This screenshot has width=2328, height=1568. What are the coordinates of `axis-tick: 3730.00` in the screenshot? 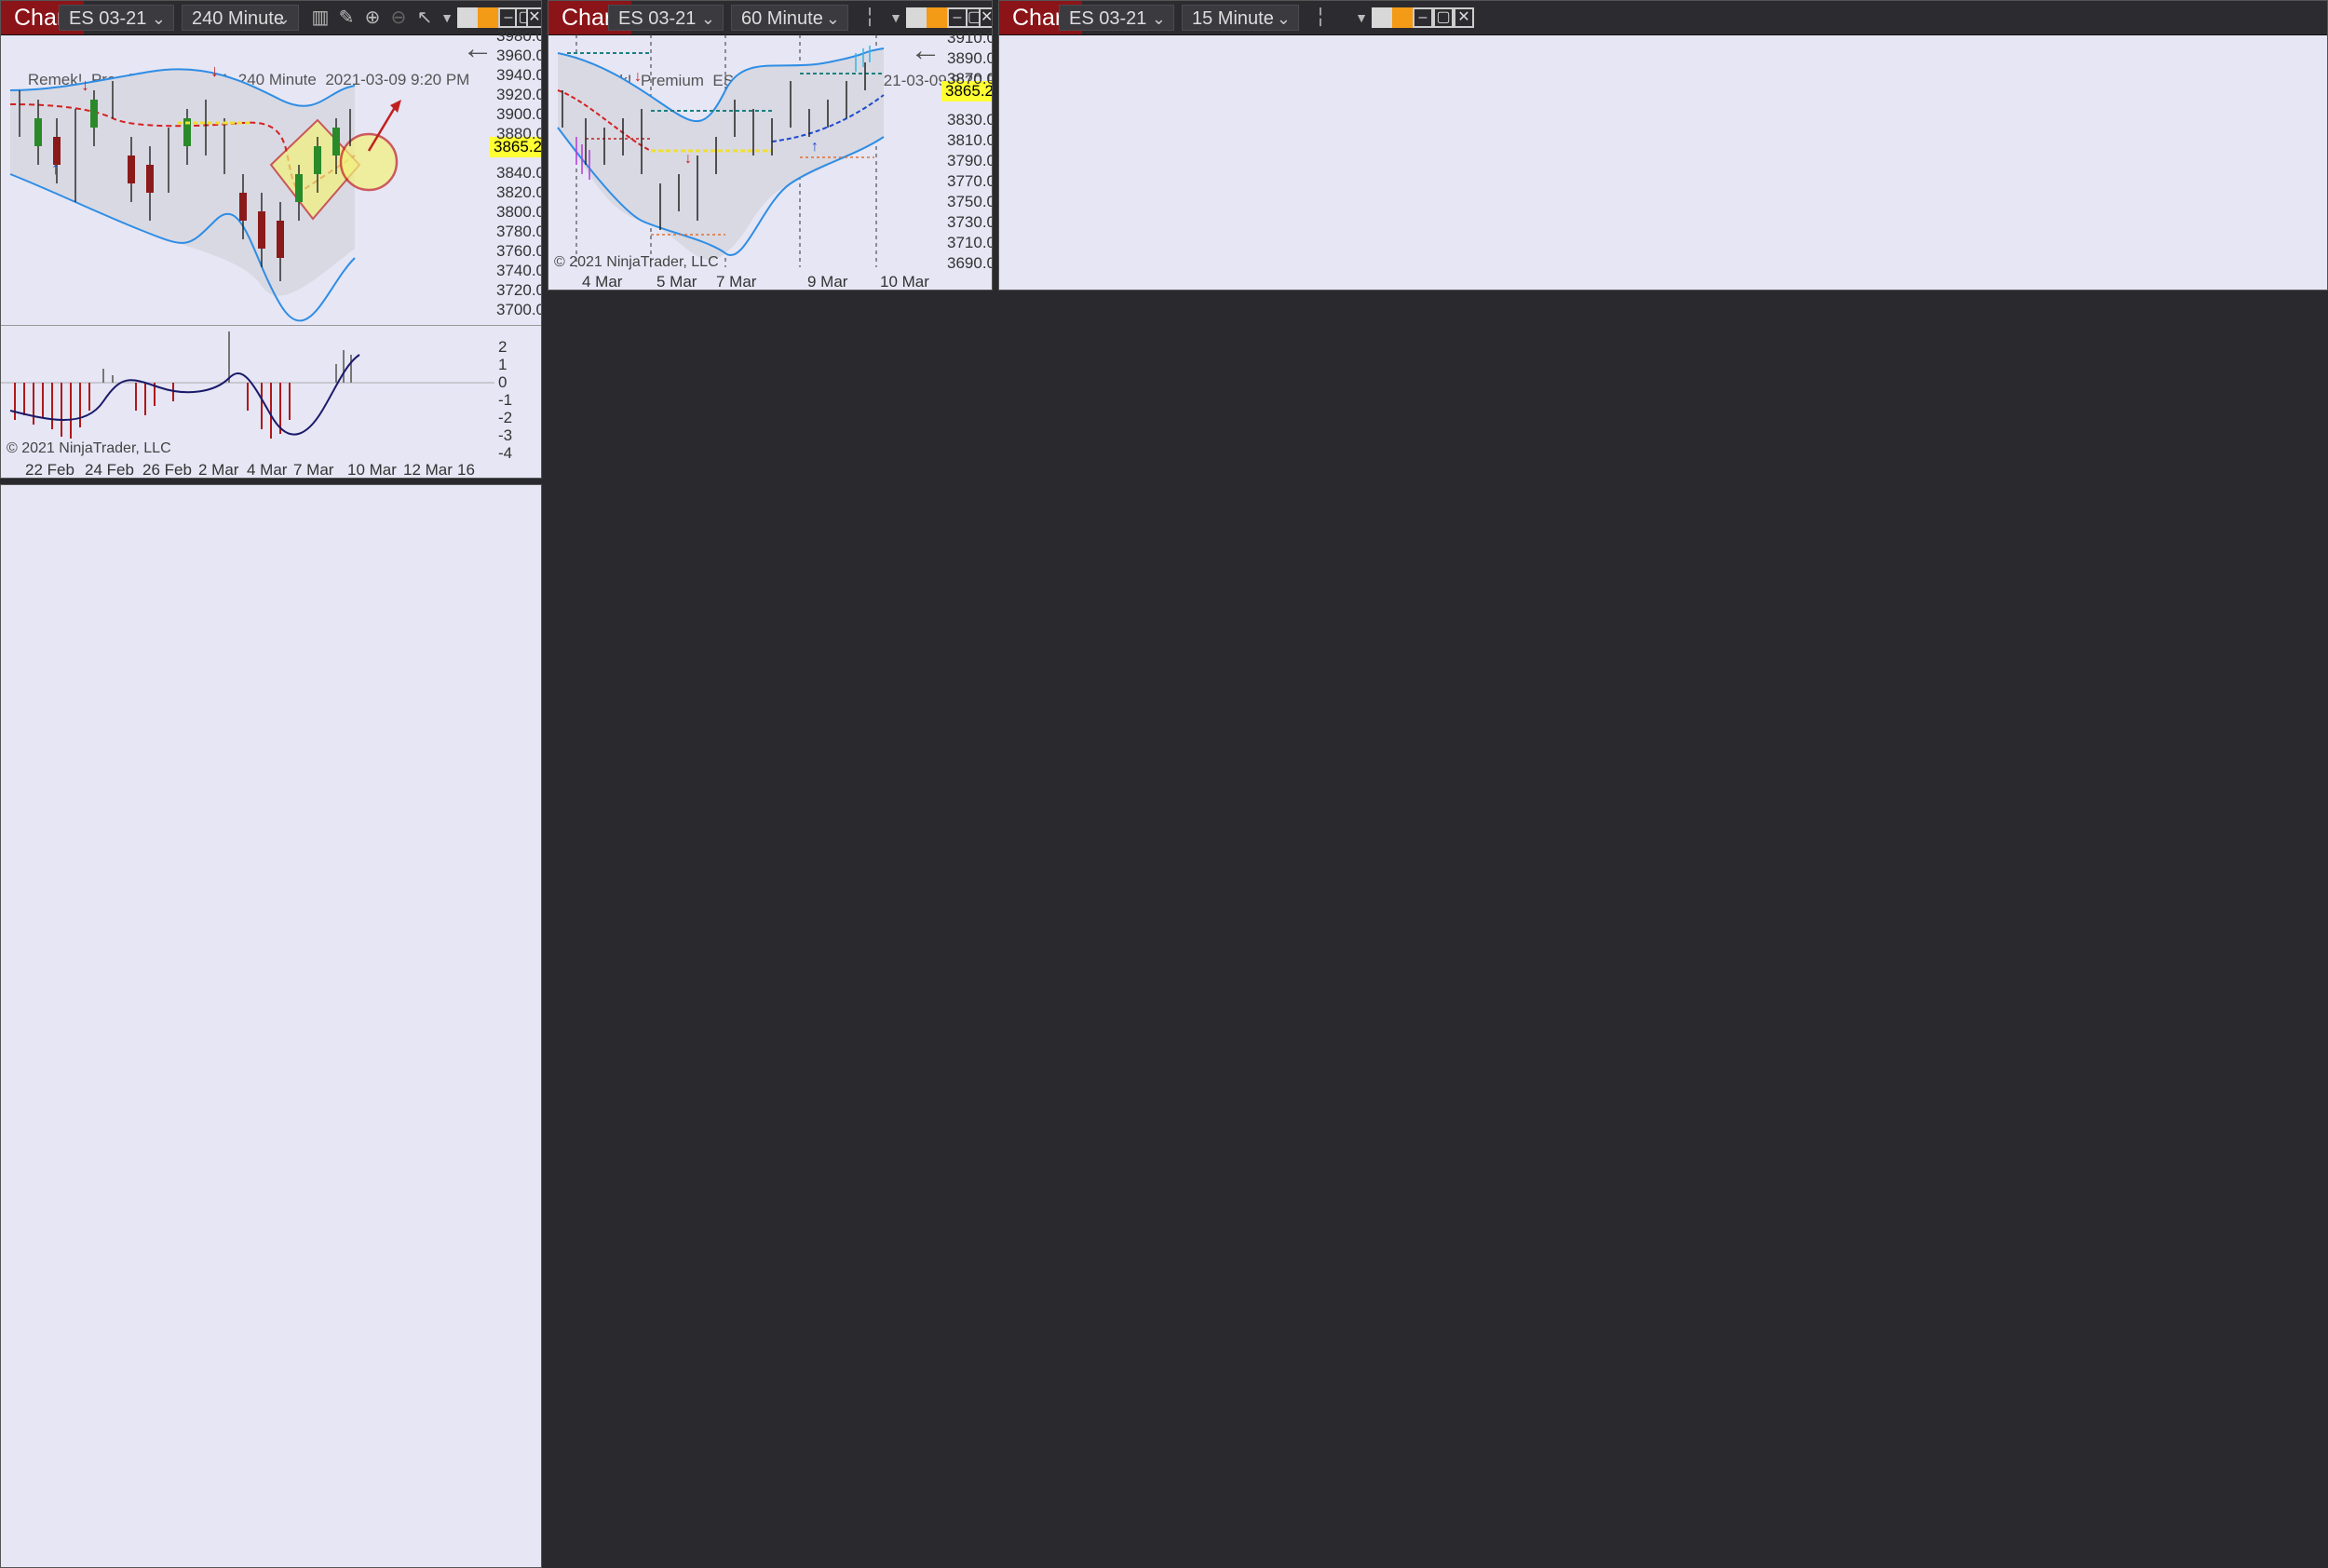 It's located at (969, 222).